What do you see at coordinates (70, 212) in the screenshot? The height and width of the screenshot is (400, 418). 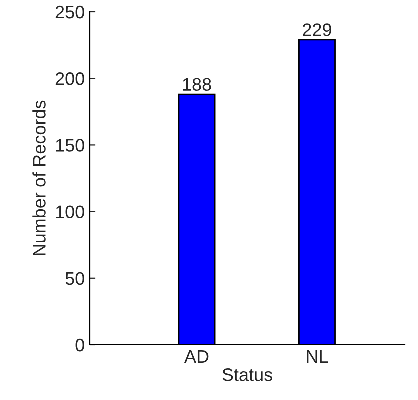 I see `y-tick-label: 100` at bounding box center [70, 212].